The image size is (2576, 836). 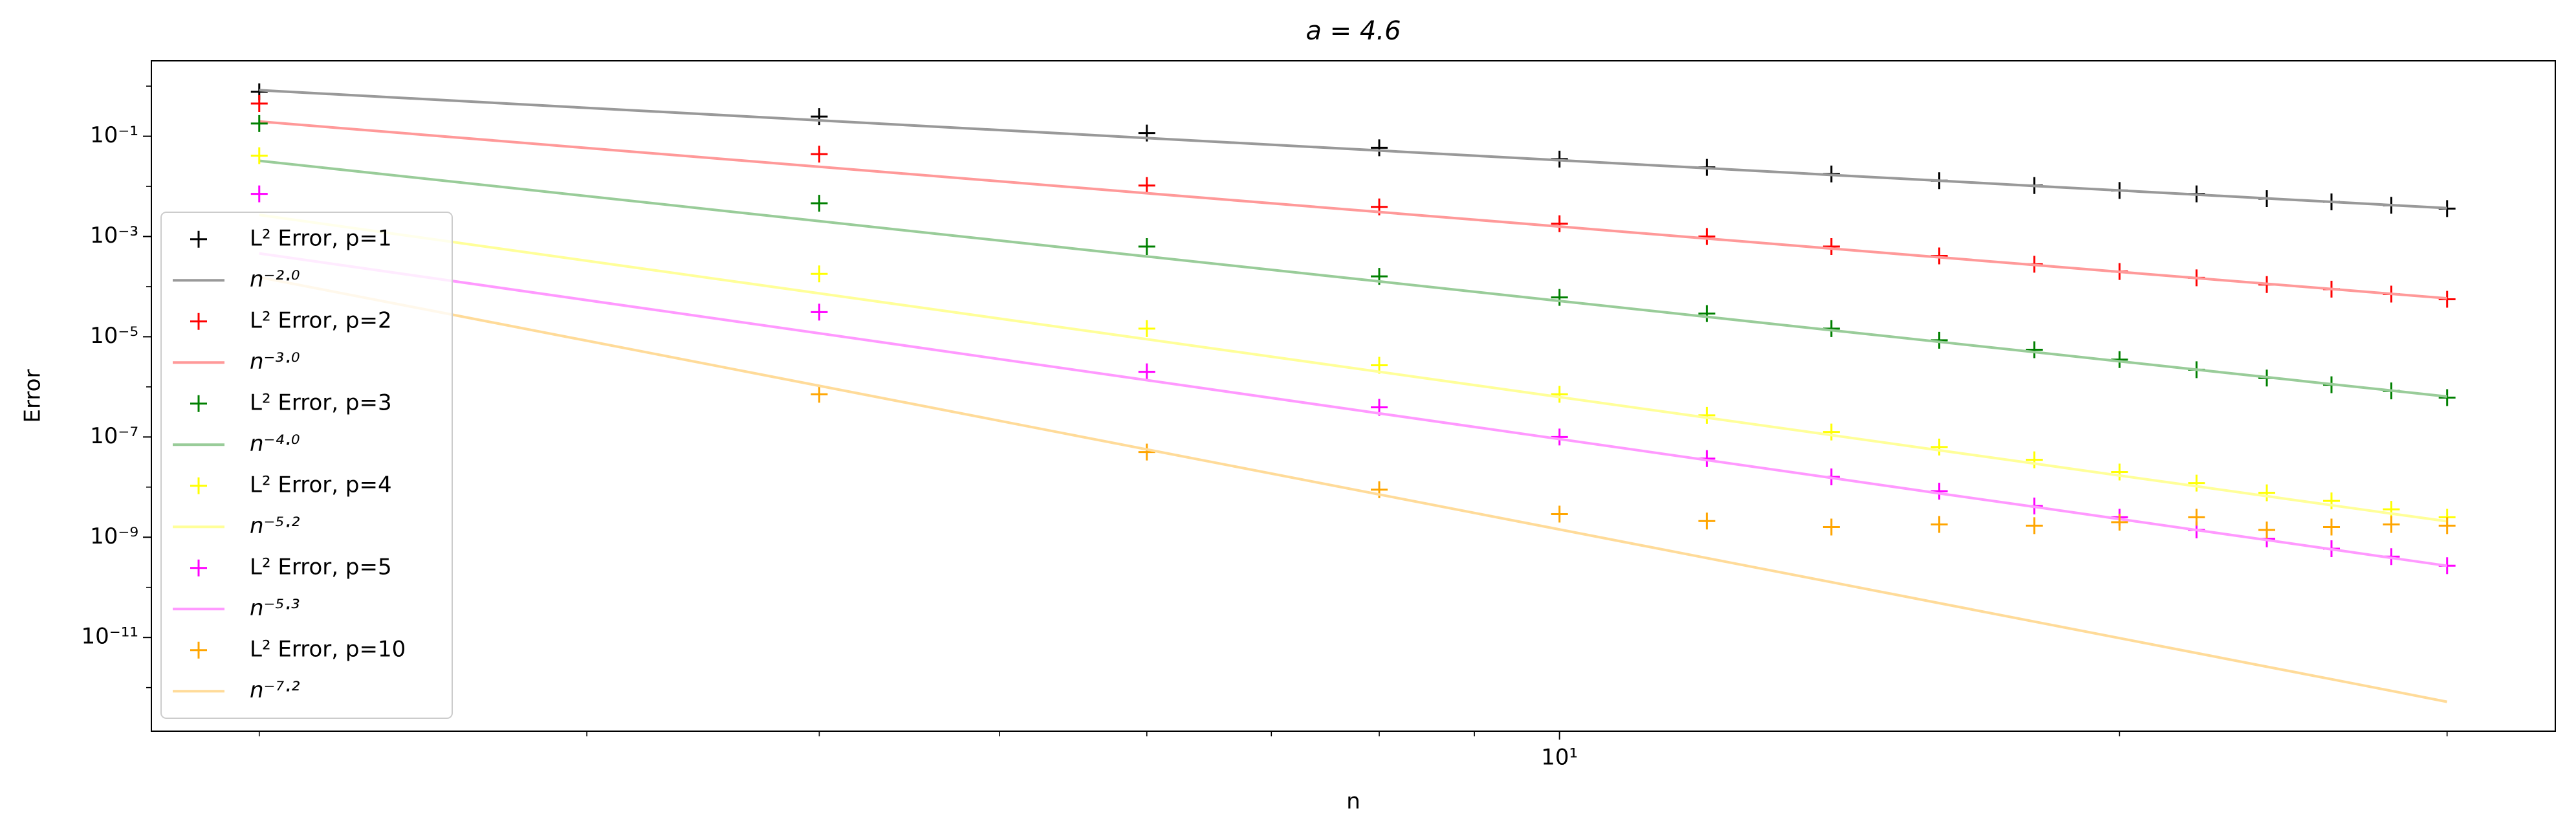 I want to click on legend-label: n⁻²·⁰, so click(x=275, y=279).